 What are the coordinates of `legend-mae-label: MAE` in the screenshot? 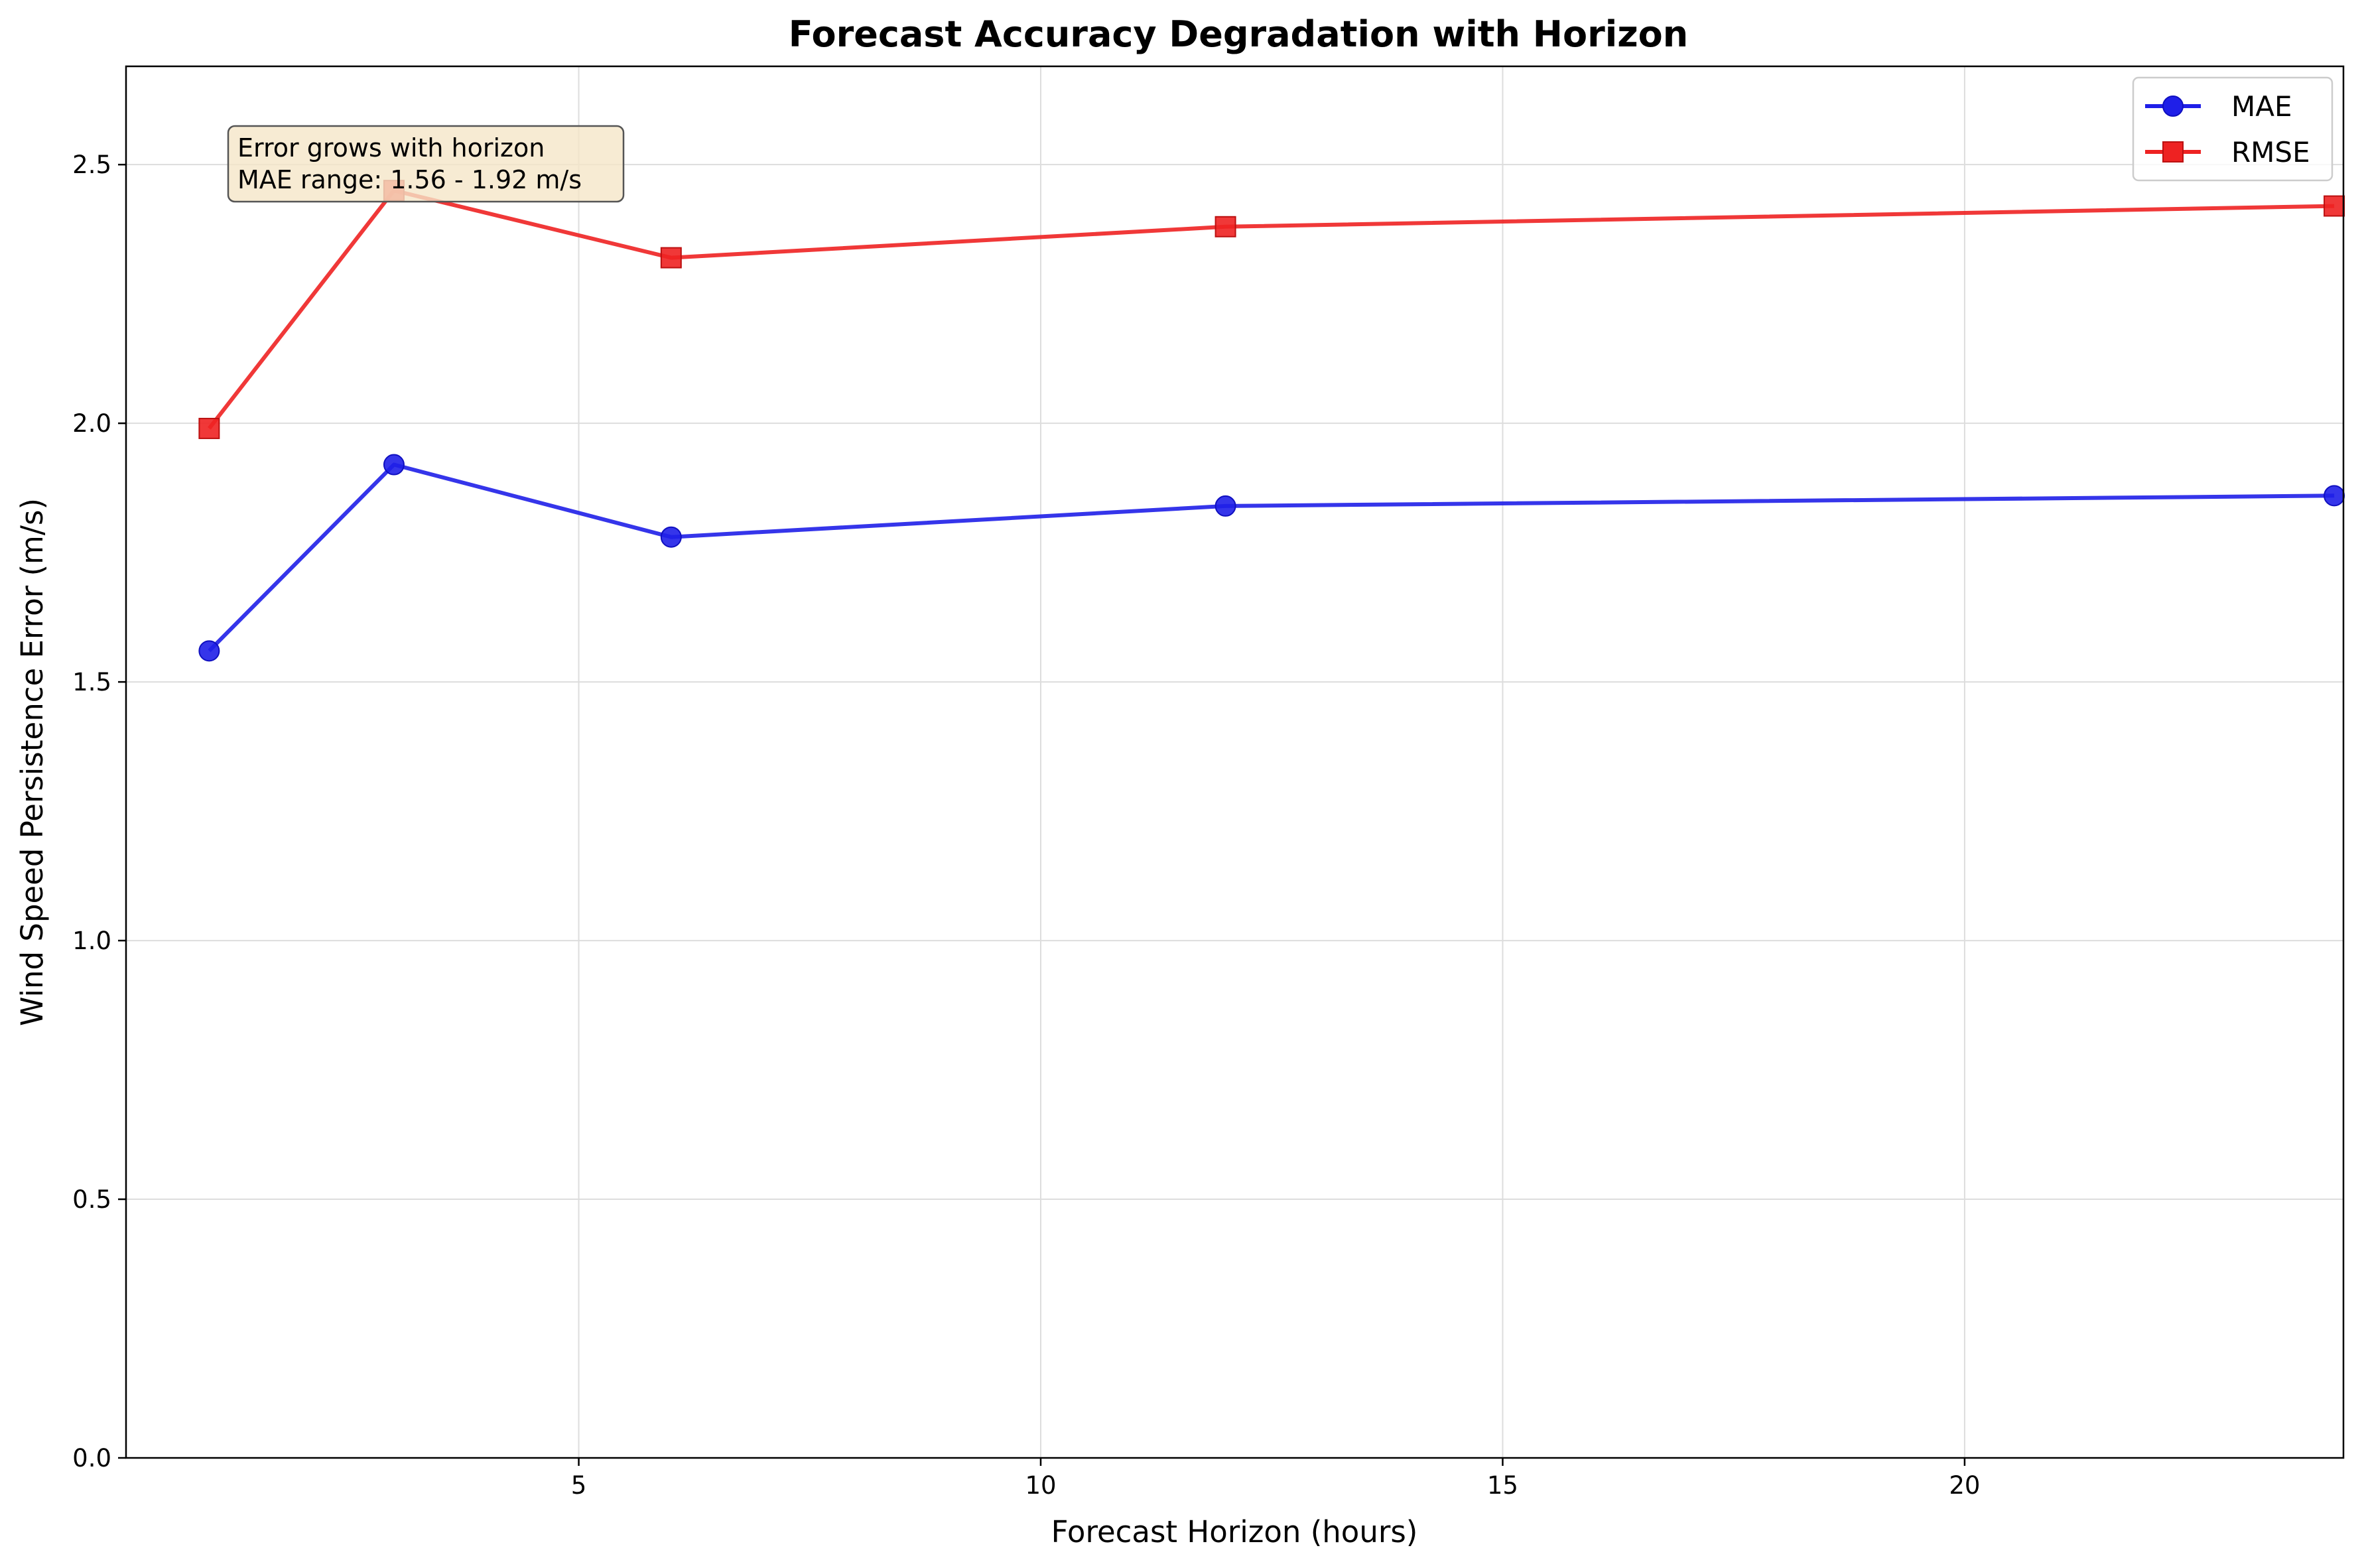 It's located at (2261, 106).